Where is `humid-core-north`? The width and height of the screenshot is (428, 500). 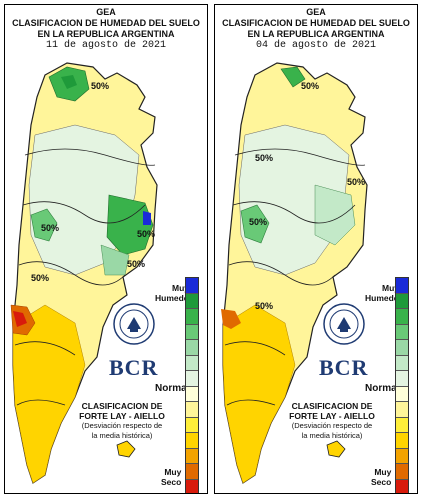
humid-core-north is located at coordinates (69, 82).